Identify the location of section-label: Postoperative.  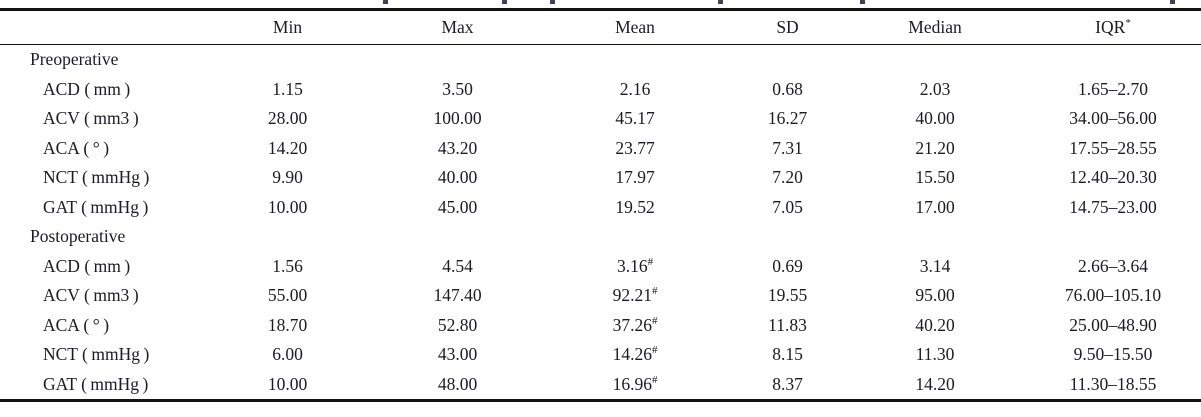
(78, 236).